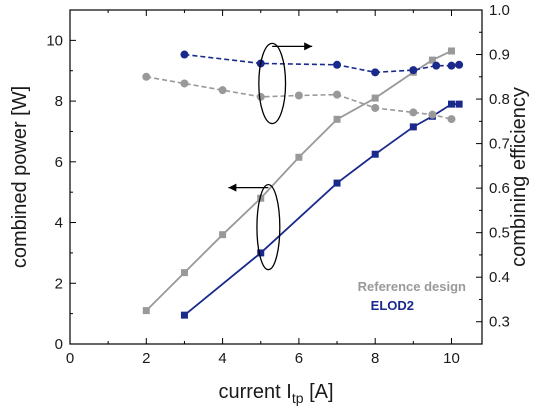 The height and width of the screenshot is (414, 533). I want to click on y-left-tick-label: 4, so click(59, 223).